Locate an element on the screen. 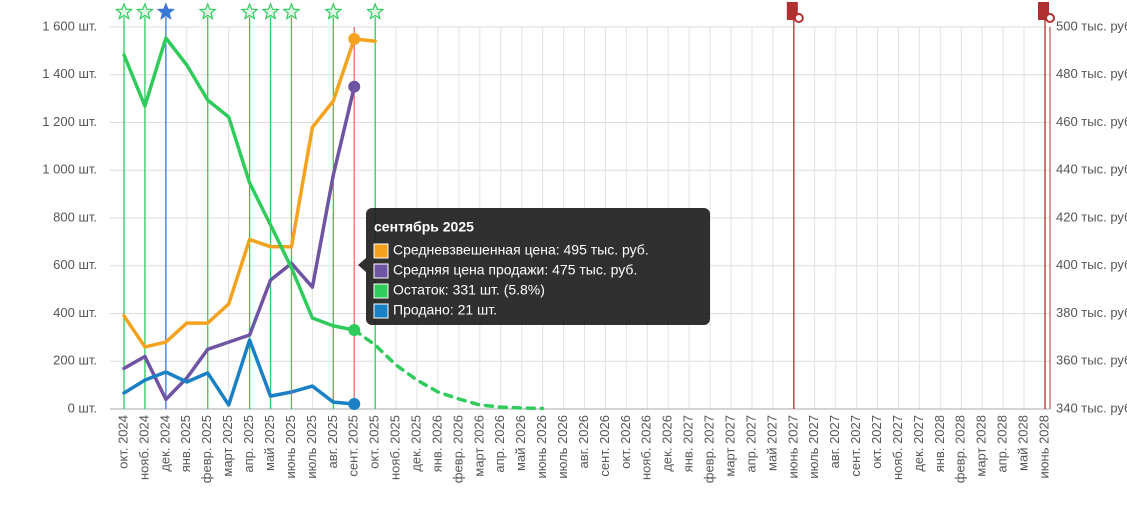  x-tick-label: апр. 2026 is located at coordinates (499, 444).